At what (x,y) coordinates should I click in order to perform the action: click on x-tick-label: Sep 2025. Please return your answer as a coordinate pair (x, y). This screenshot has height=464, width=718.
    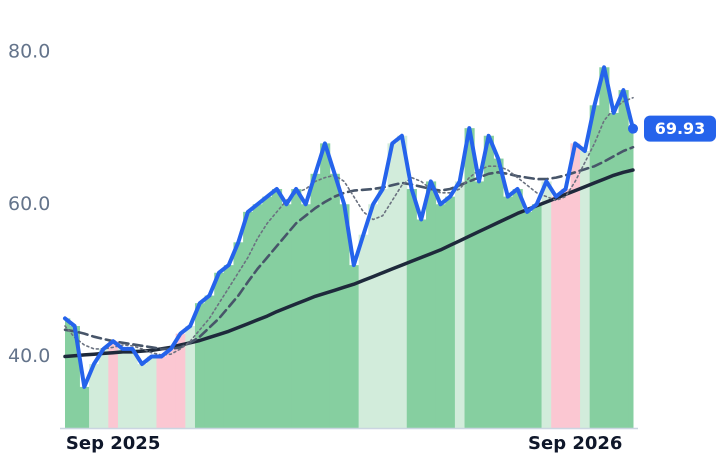
    Looking at the image, I should click on (113, 443).